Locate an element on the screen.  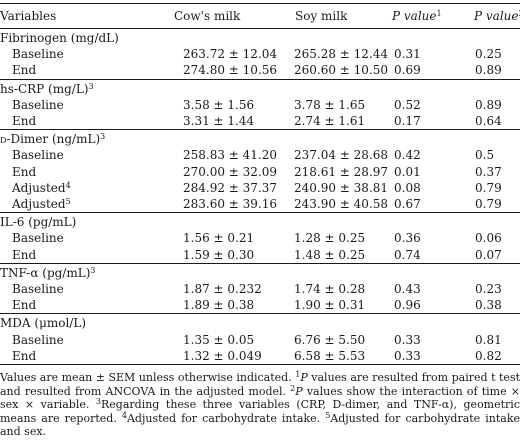
cell-p-value-1: 0.36 is located at coordinates (407, 238).